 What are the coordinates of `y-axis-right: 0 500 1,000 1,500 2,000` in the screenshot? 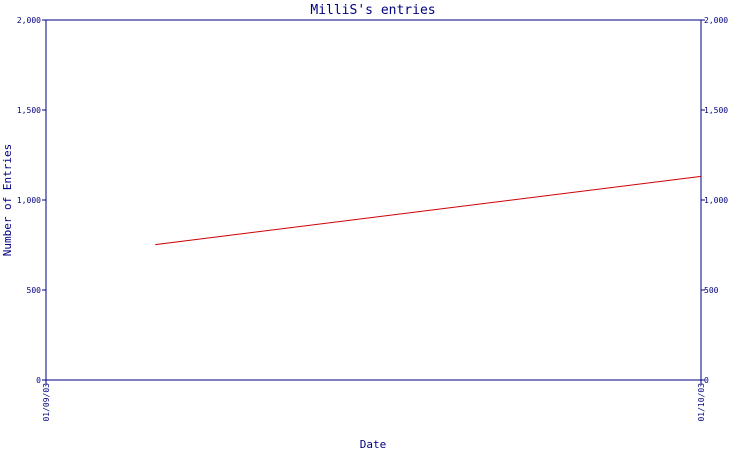 It's located at (714, 200).